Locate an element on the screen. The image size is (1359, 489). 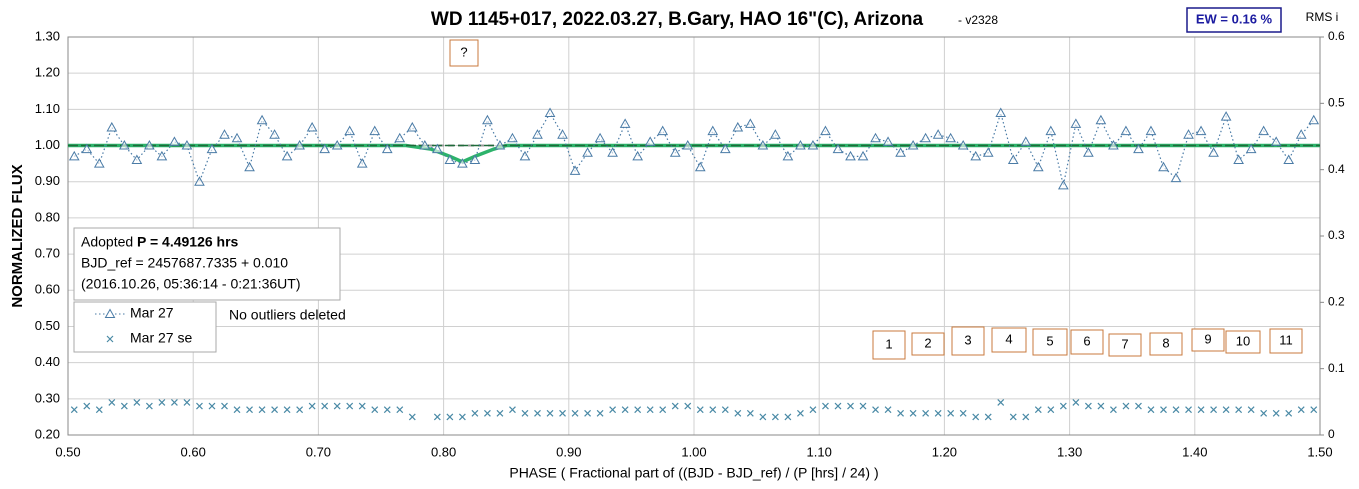
y-tick-label: 1.10 is located at coordinates (47, 108).